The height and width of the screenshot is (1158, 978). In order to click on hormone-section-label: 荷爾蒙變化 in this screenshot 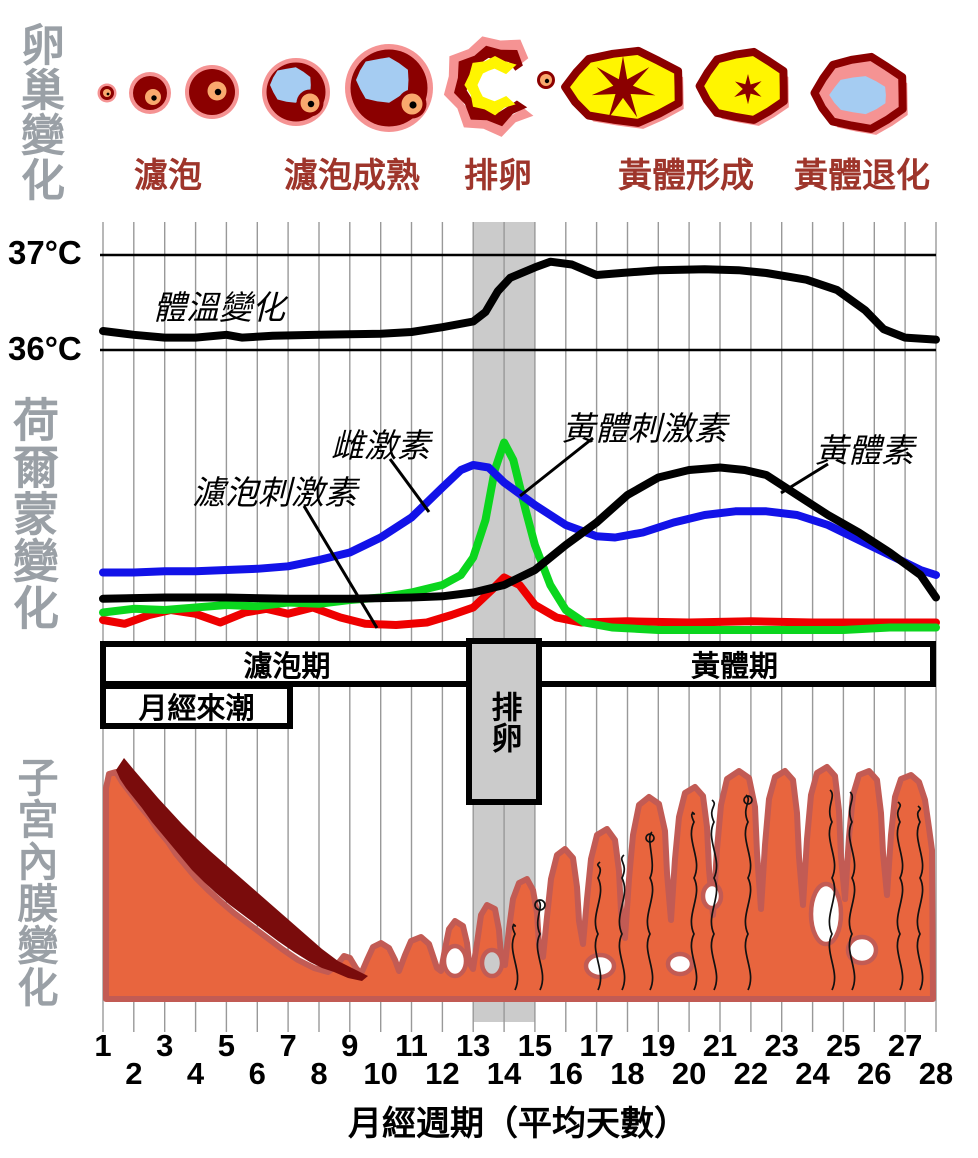, I will do `click(33, 513)`.